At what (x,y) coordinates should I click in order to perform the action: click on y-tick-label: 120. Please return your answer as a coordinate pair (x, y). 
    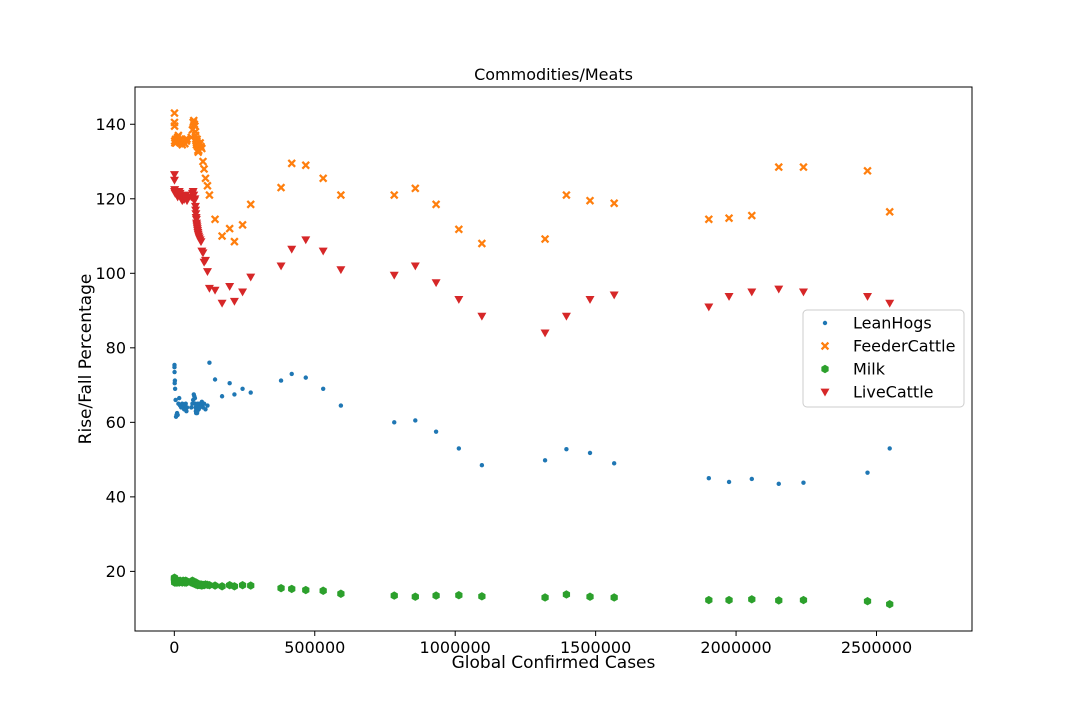
    Looking at the image, I should click on (110, 198).